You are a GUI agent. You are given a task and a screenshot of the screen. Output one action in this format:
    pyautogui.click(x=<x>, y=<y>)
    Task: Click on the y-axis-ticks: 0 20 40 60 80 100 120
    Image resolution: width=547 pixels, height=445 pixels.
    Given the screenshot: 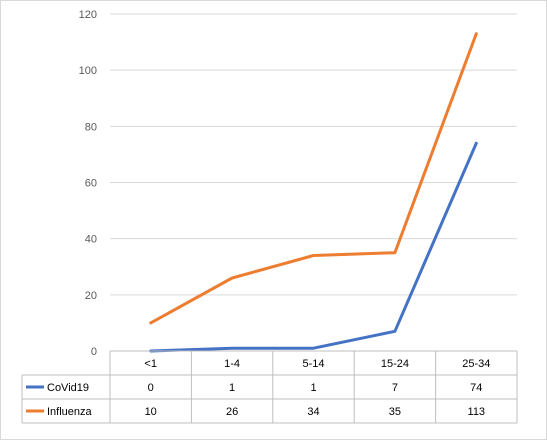 What is the action you would take?
    pyautogui.click(x=88, y=183)
    